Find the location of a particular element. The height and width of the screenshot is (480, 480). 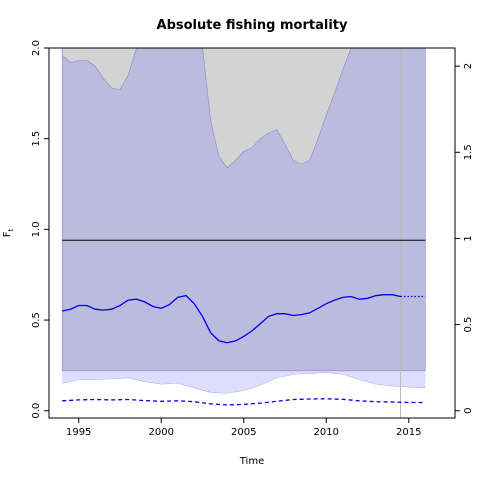

x-tick-label: 2005 is located at coordinates (243, 432).